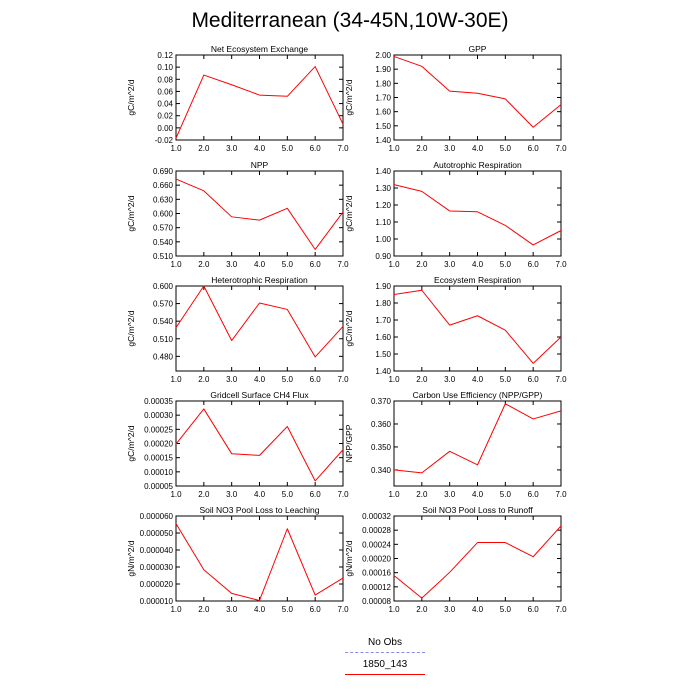 The image size is (700, 700). What do you see at coordinates (259, 395) in the screenshot?
I see `panel-title: Gridcell Surface CH4 Flux` at bounding box center [259, 395].